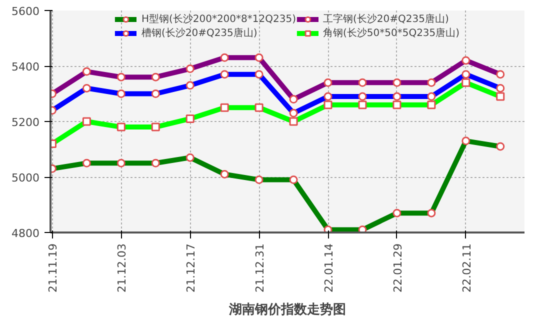  What do you see at coordinates (26, 122) in the screenshot?
I see `y-tick-label: 5200` at bounding box center [26, 122].